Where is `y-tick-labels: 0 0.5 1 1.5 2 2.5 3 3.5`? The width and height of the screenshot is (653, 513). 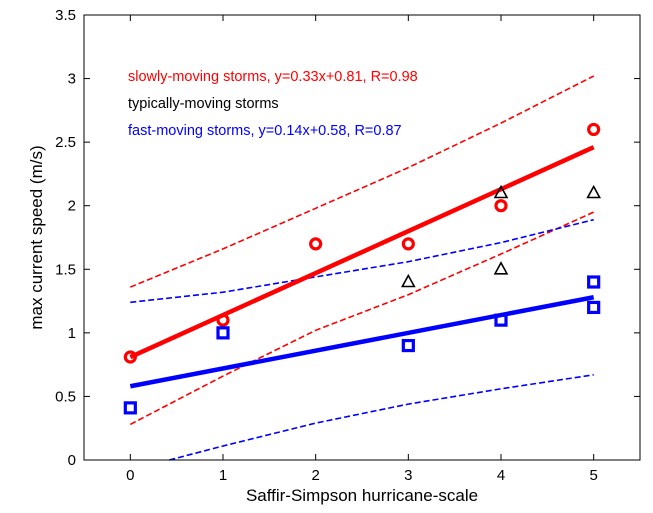 y-tick-labels: 0 0.5 1 1.5 2 2.5 3 3.5 is located at coordinates (65, 238).